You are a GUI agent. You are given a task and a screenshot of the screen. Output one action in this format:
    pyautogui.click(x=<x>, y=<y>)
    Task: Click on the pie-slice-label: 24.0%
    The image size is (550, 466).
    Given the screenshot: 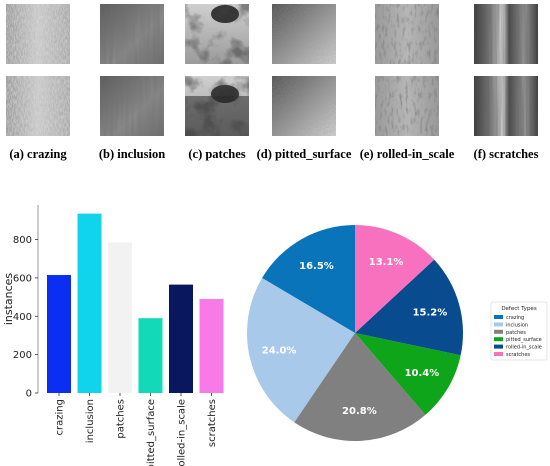 What is the action you would take?
    pyautogui.click(x=279, y=350)
    